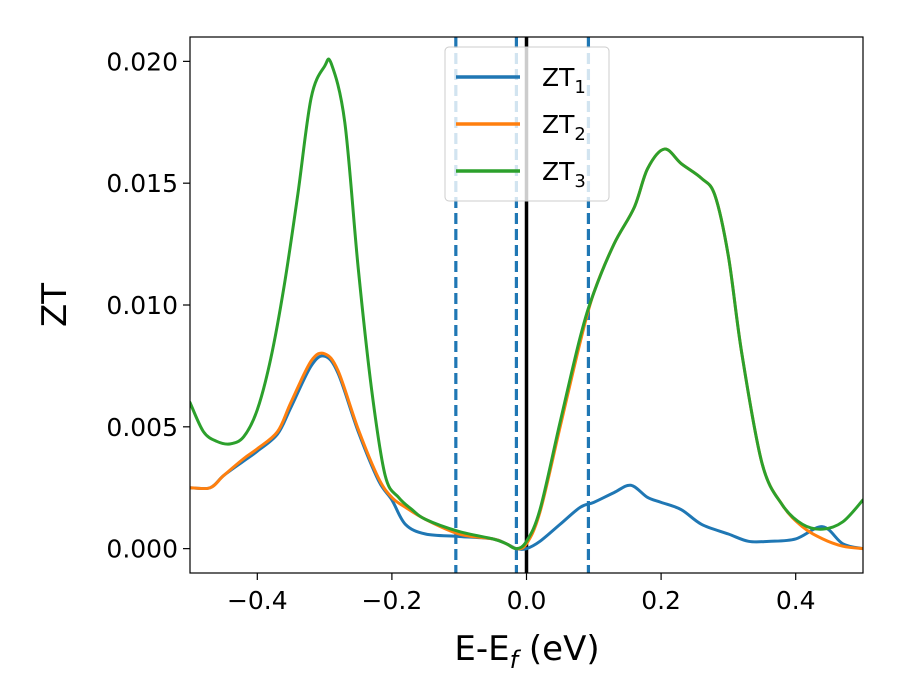  What do you see at coordinates (142, 427) in the screenshot?
I see `y-tick-label: 0.005` at bounding box center [142, 427].